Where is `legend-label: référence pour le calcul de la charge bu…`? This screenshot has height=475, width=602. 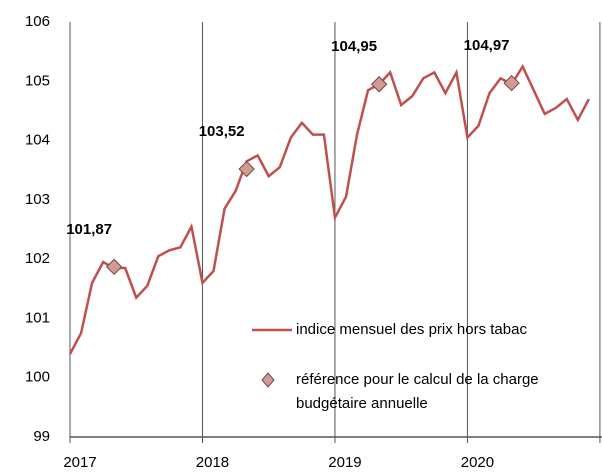
legend-label: référence pour le calcul de la charge bu… is located at coordinates (417, 391).